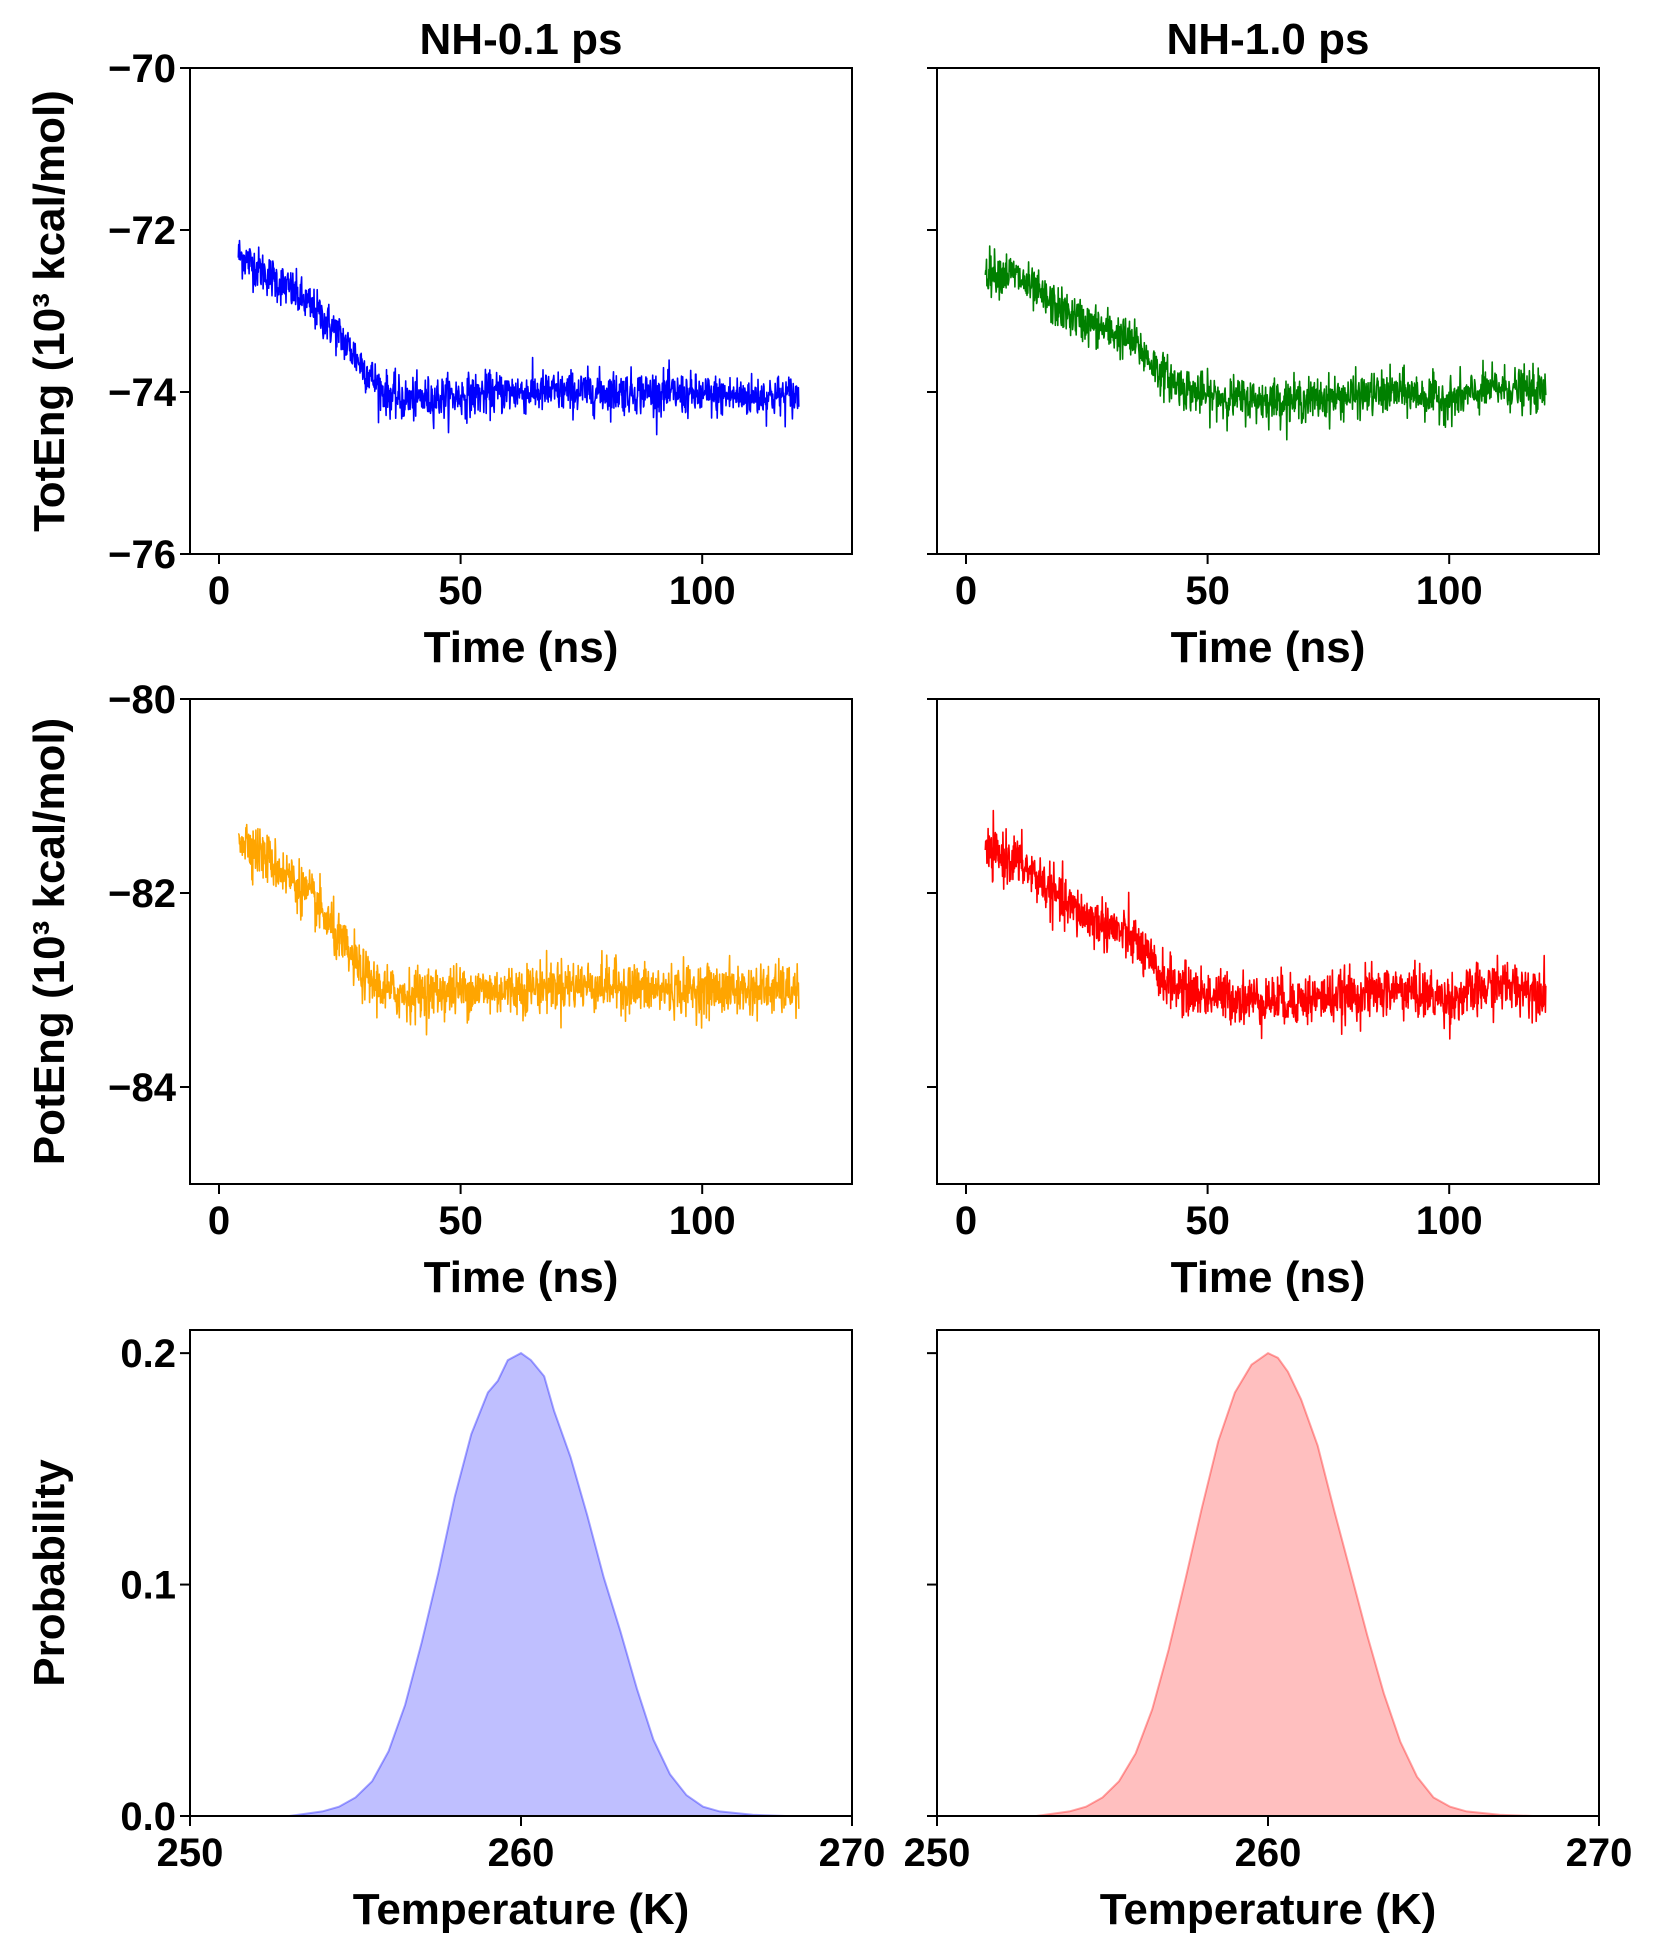 The height and width of the screenshot is (1957, 1661). I want to click on y-tick-label: 0.1, so click(148, 1586).